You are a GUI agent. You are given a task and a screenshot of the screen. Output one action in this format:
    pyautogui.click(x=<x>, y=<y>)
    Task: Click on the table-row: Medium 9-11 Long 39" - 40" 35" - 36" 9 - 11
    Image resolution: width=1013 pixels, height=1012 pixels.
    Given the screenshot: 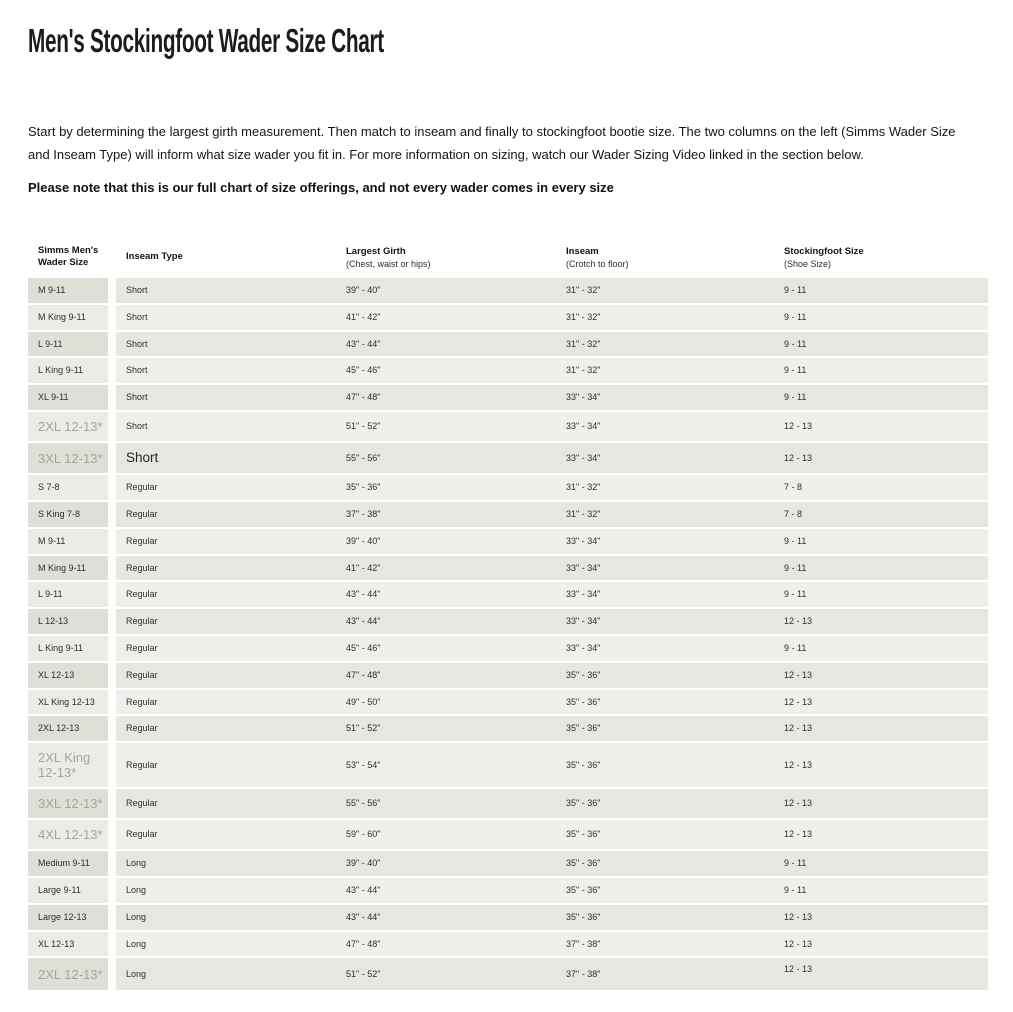 What is the action you would take?
    pyautogui.click(x=508, y=863)
    